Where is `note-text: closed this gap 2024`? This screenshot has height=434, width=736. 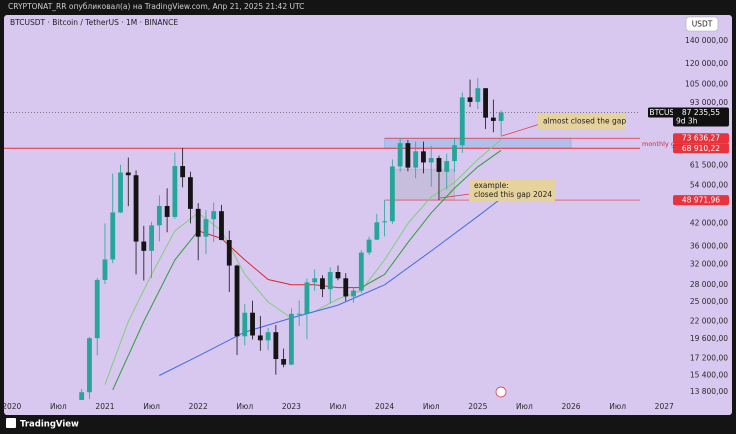
note-text: closed this gap 2024 is located at coordinates (513, 194).